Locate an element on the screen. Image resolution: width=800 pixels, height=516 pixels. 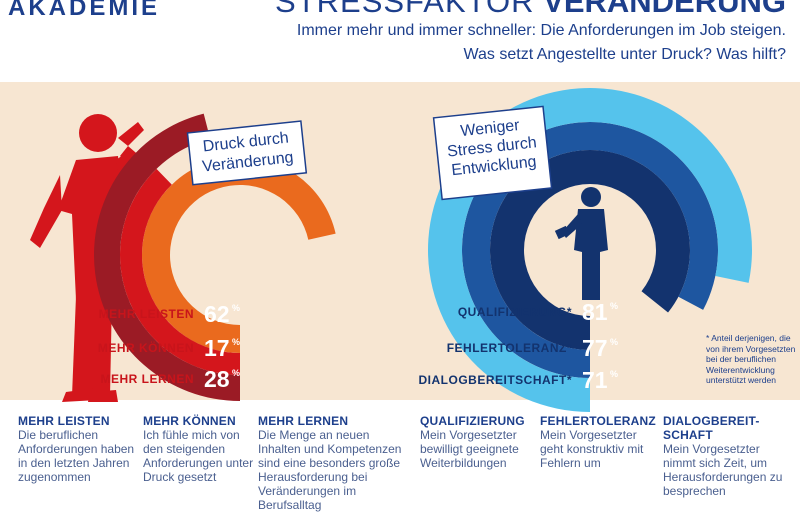
category-label: MEHR KÖNNEN is located at coordinates (146, 347).